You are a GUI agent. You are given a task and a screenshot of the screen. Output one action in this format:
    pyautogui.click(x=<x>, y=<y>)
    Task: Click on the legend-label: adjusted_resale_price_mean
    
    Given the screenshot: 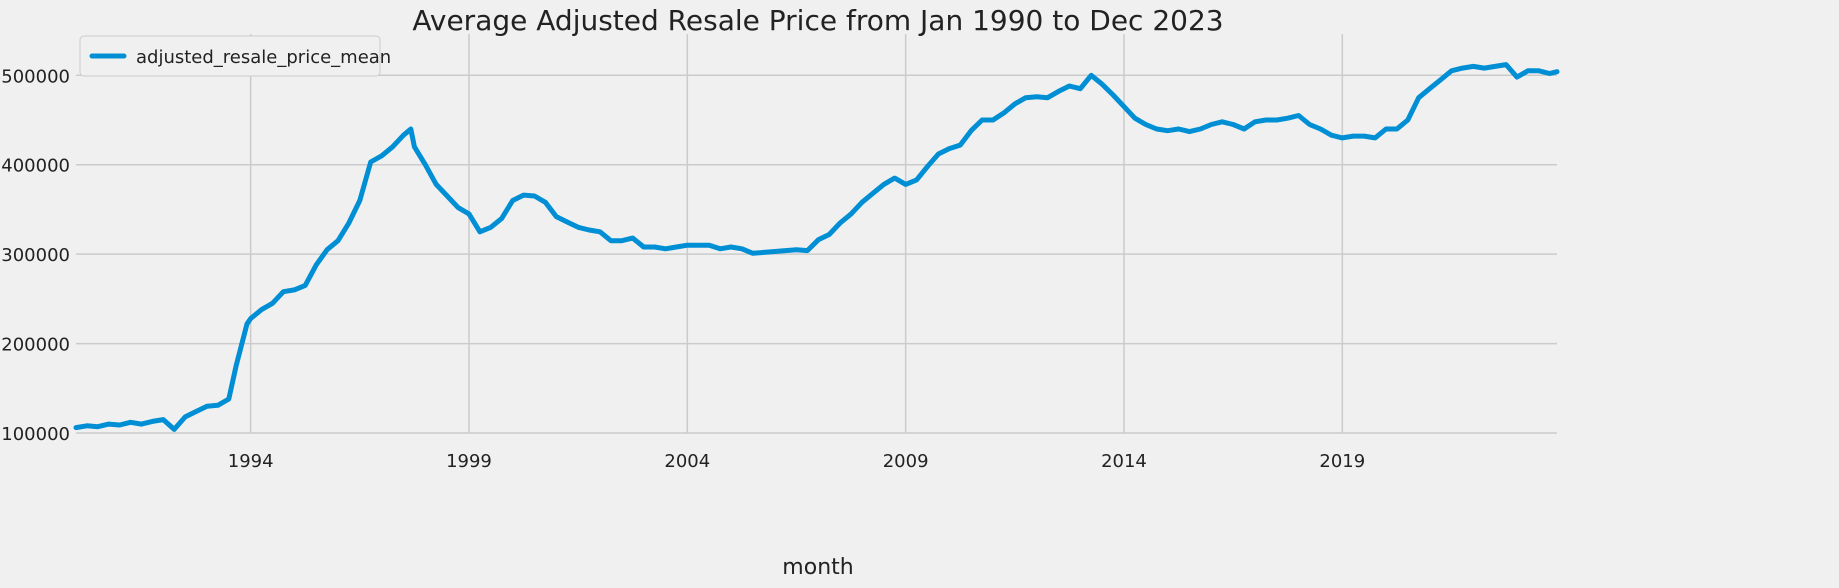 What is the action you would take?
    pyautogui.click(x=263, y=57)
    